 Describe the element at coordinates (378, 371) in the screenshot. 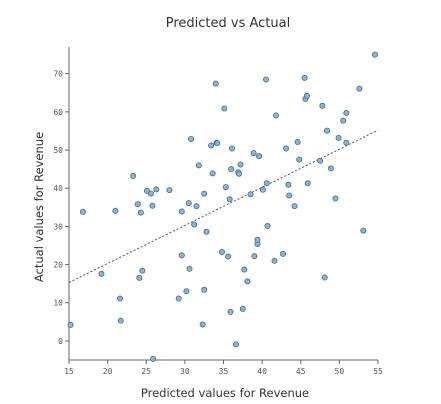

I see `x-tick-label: 55` at that location.